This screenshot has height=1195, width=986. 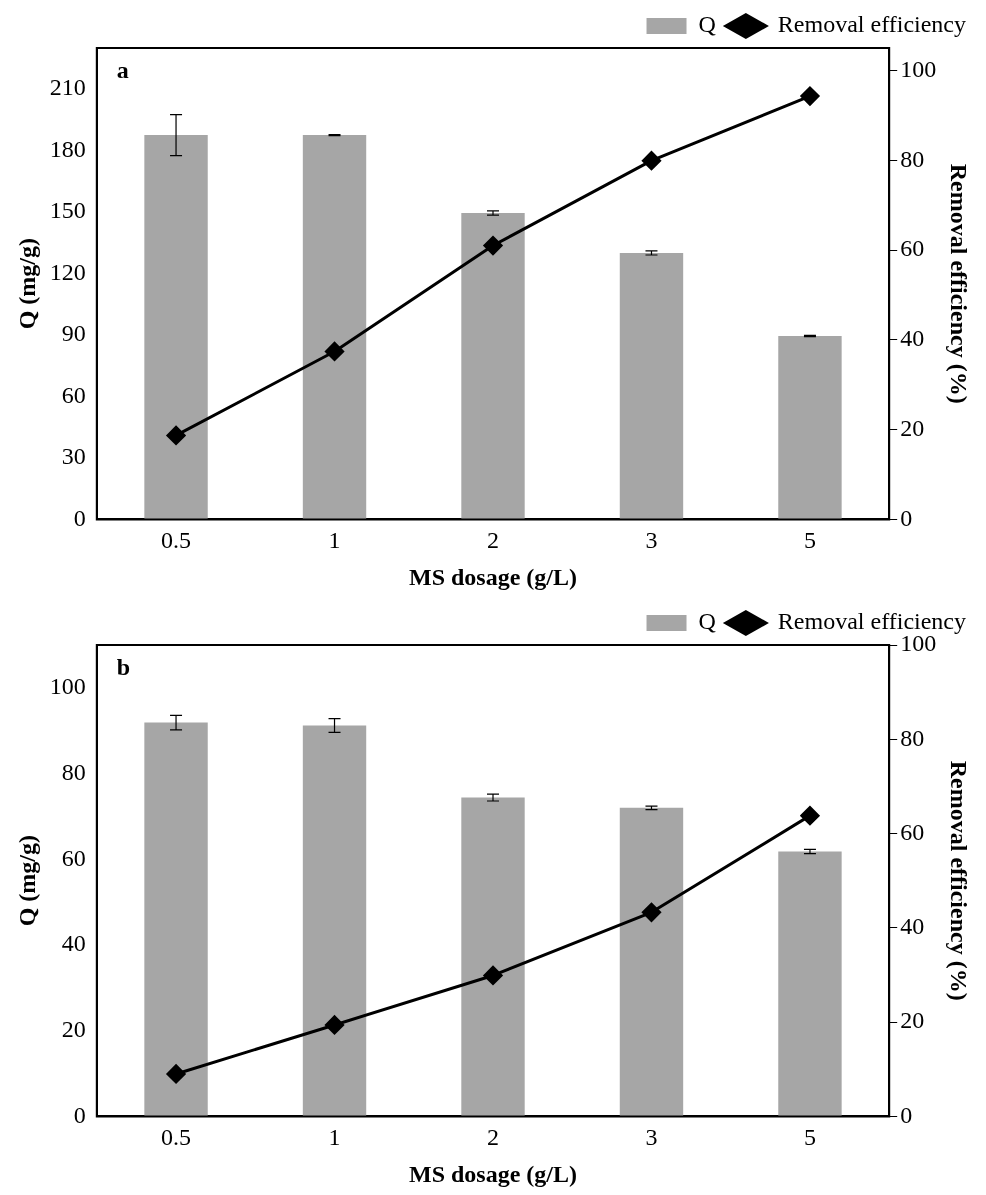 What do you see at coordinates (123, 667) in the screenshot?
I see `annotation: b` at bounding box center [123, 667].